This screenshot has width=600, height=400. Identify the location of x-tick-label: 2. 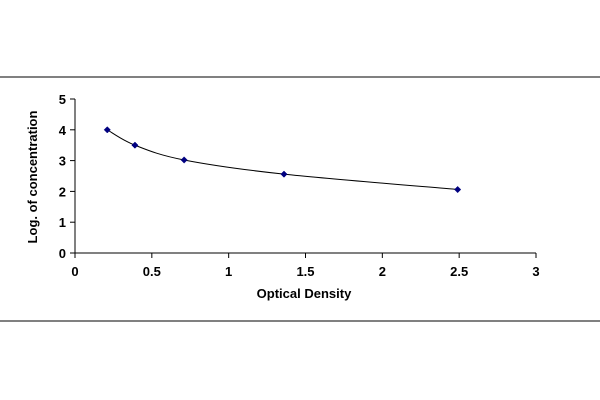
(382, 271).